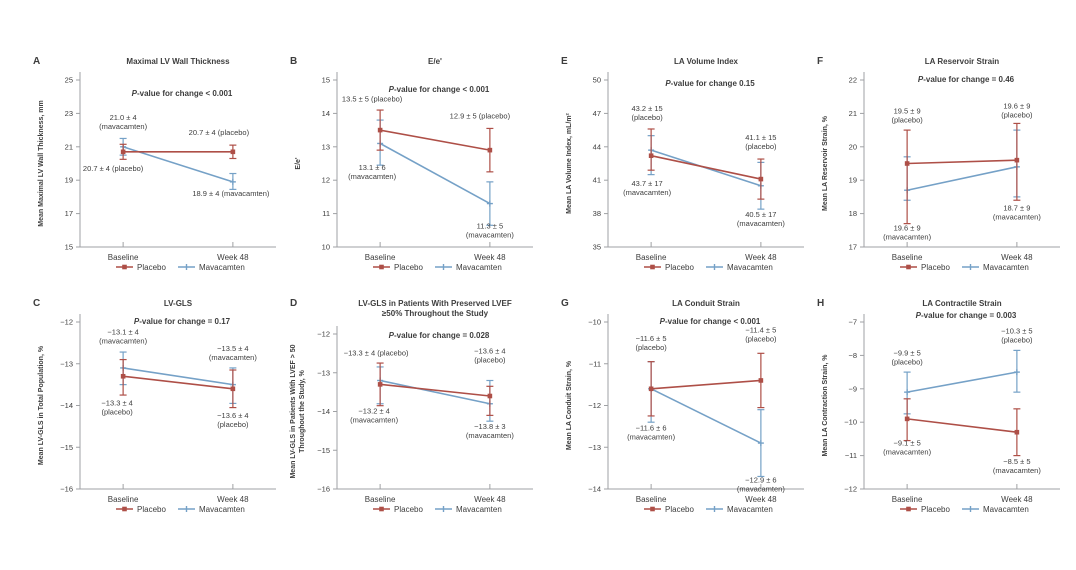 The image size is (1076, 570). Describe the element at coordinates (323, 334) in the screenshot. I see `y-tick-label: −12` at that location.